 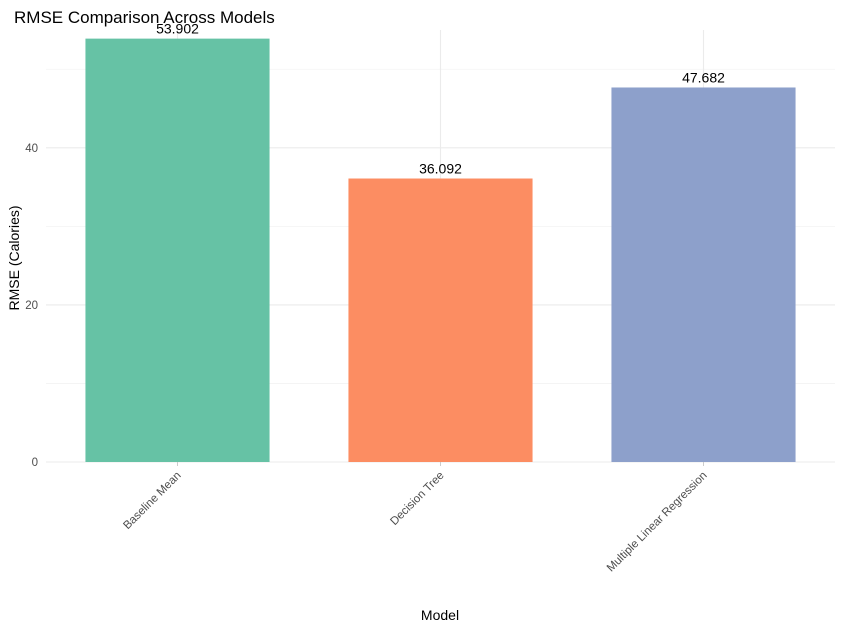 I want to click on bar-value-label: 36.092, so click(x=440, y=169).